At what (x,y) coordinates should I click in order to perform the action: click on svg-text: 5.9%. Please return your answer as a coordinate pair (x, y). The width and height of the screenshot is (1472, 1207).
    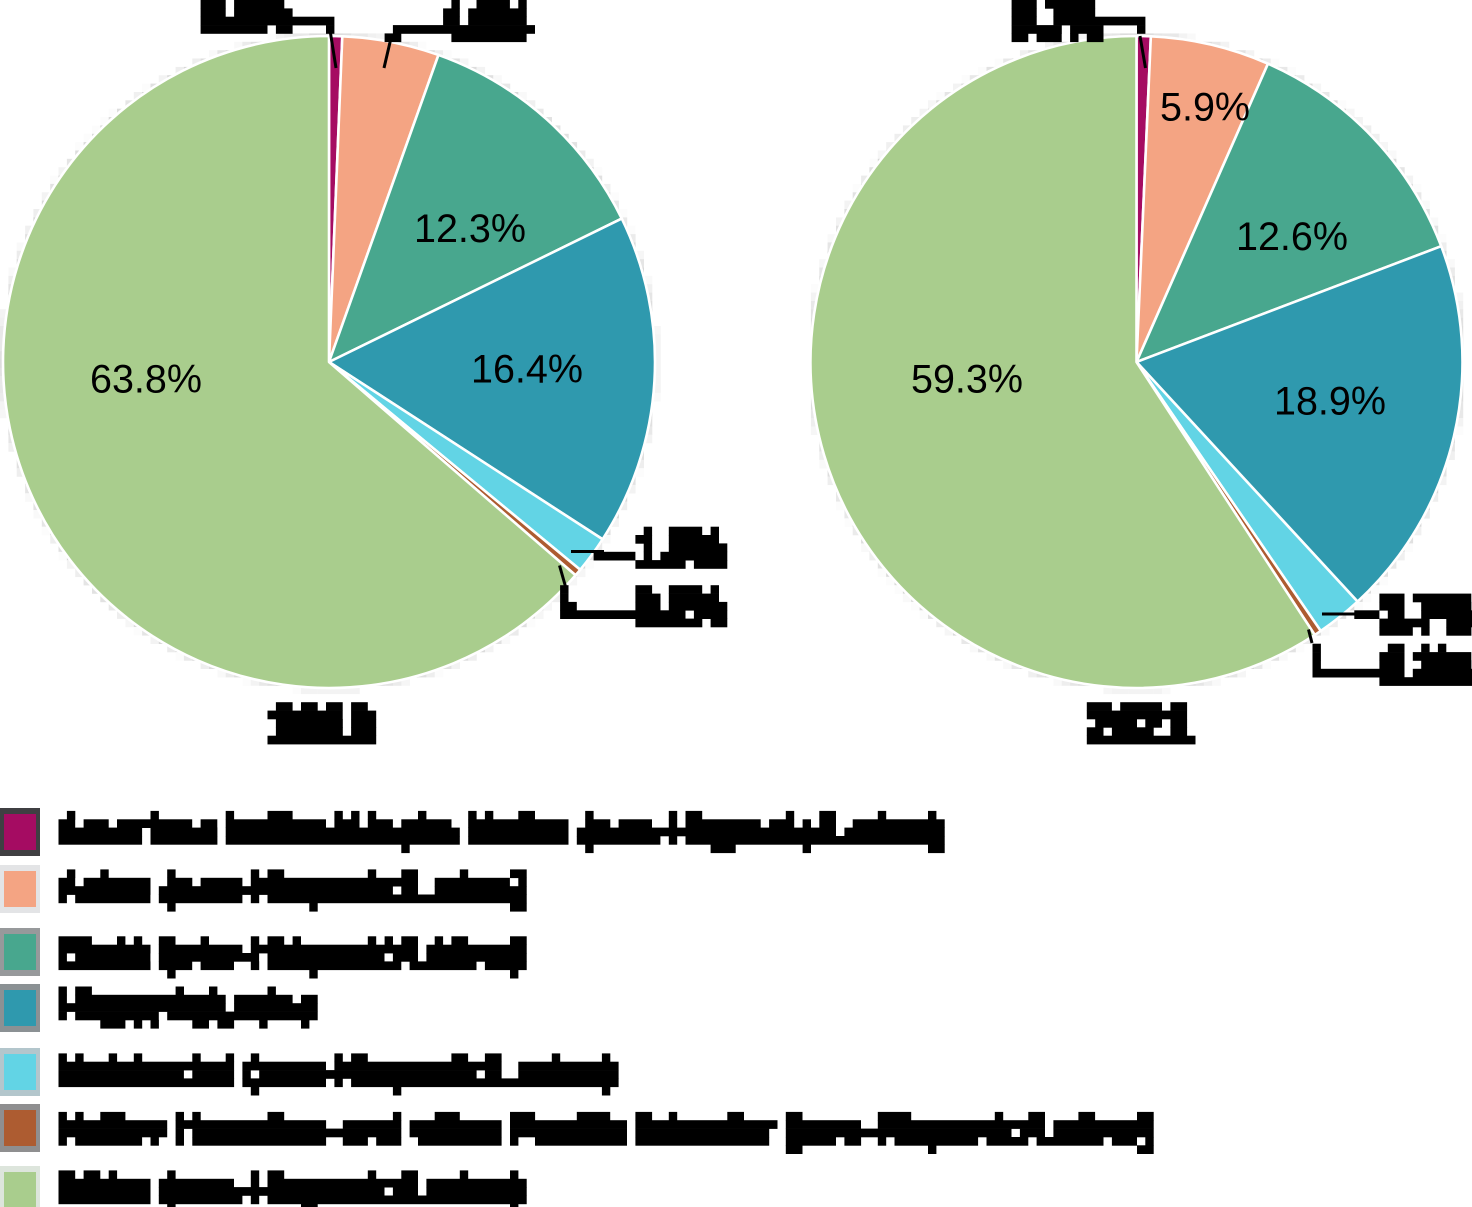
    Looking at the image, I should click on (1205, 108).